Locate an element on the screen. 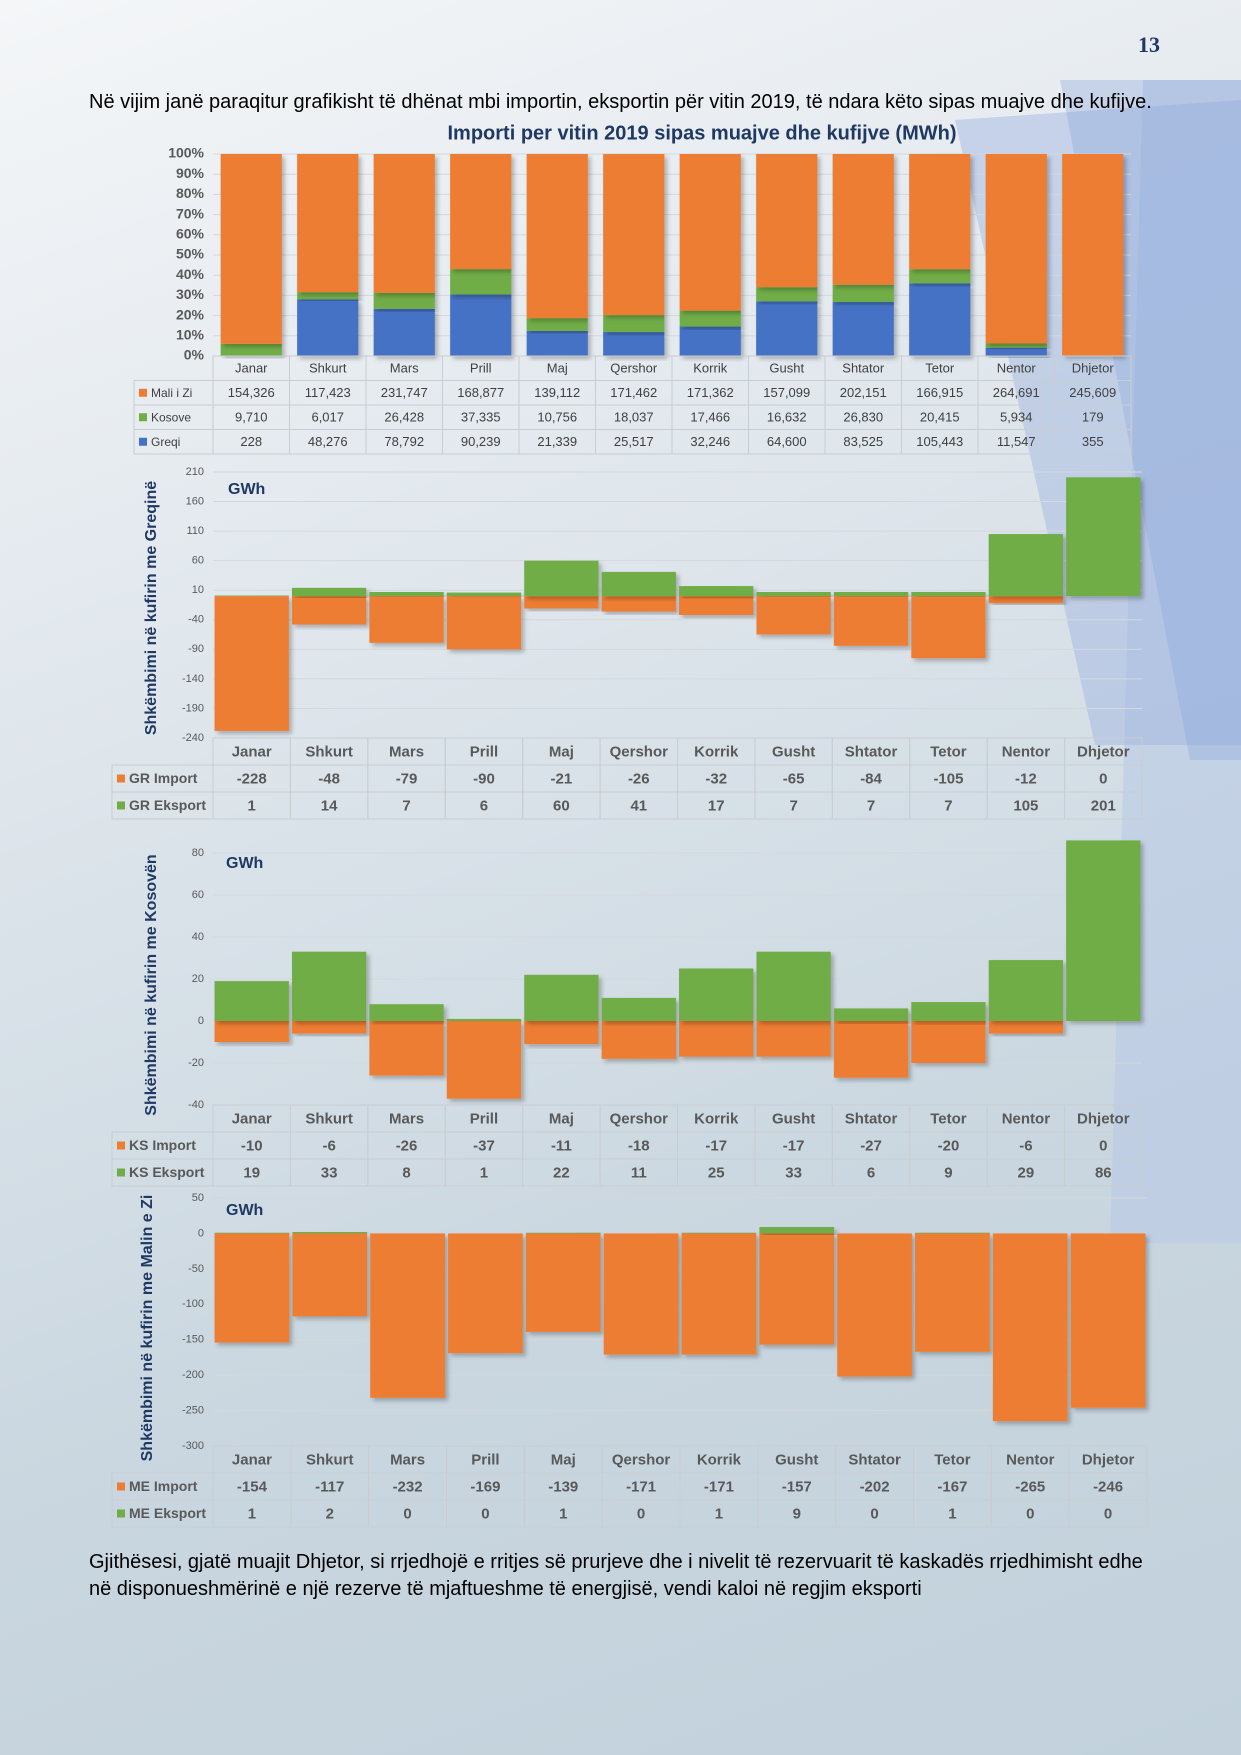  data-label: 245,609 is located at coordinates (1092, 392).